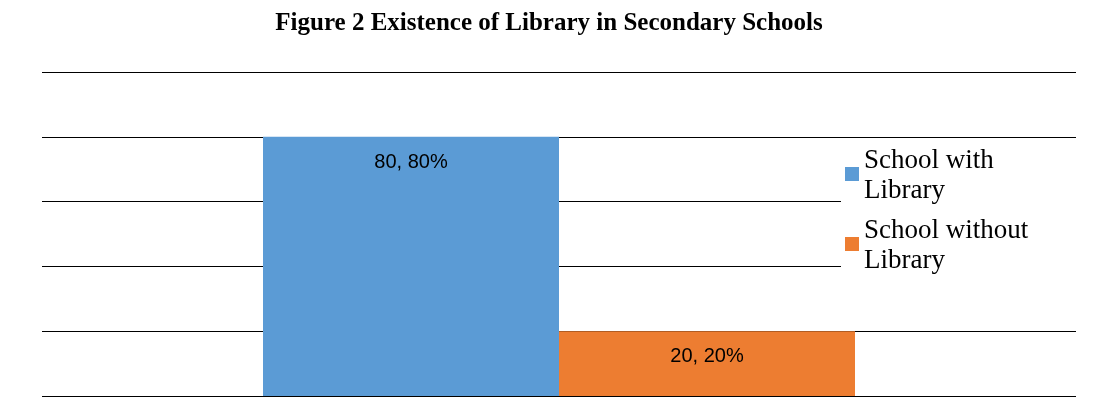 The height and width of the screenshot is (418, 1098). I want to click on legend-label: School without Library, so click(950, 244).